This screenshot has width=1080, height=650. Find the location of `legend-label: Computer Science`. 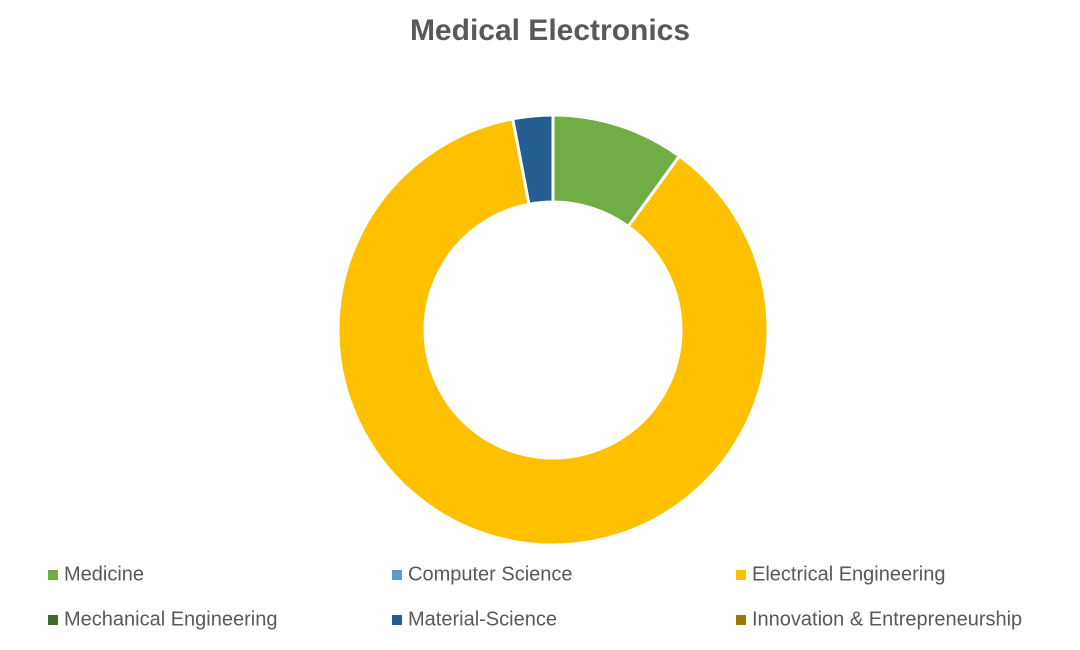

legend-label: Computer Science is located at coordinates (490, 574).